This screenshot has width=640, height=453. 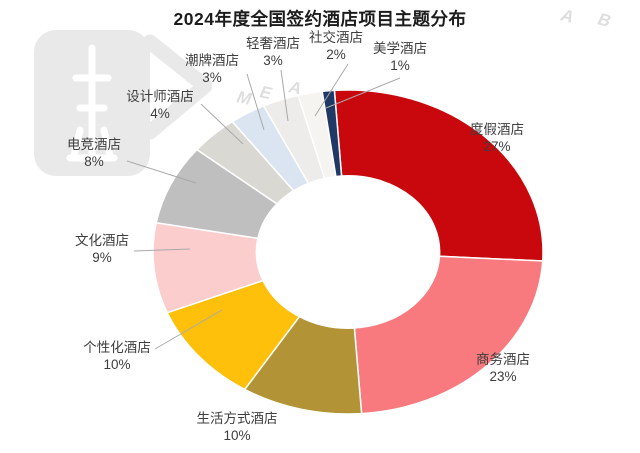 I want to click on slice-label: 文化酒店 9%, so click(x=102, y=249).